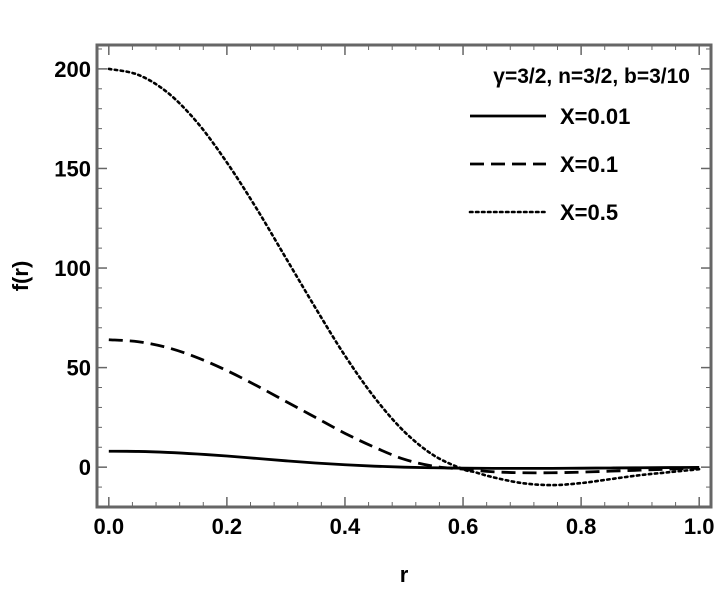 The height and width of the screenshot is (594, 720). I want to click on legend-label-2: X=0.1, so click(589, 164).